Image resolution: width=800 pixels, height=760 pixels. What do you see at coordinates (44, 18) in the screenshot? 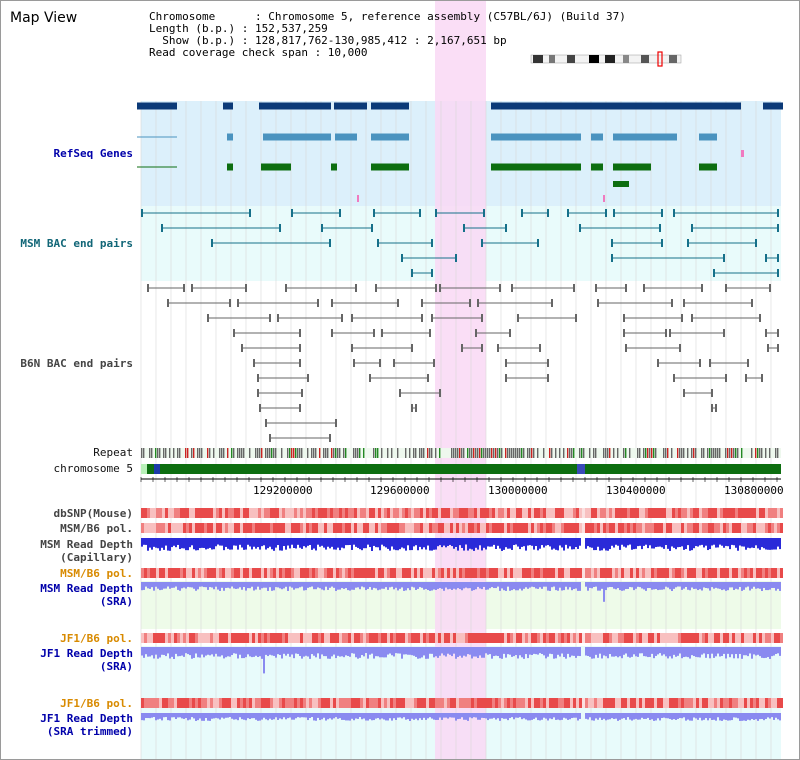
I see `page-title: Map View` at bounding box center [44, 18].